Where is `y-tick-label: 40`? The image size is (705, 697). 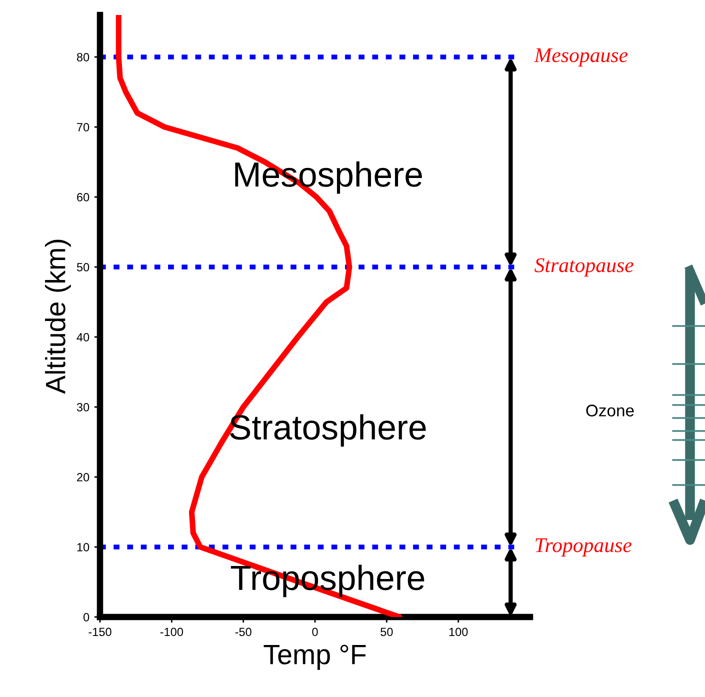
y-tick-label: 40 is located at coordinates (83, 337).